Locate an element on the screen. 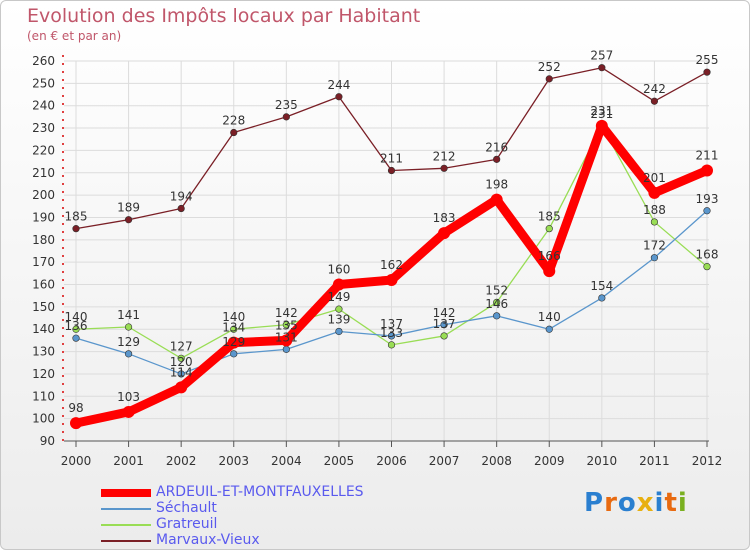  y-tick-label: 180 is located at coordinates (43, 240).